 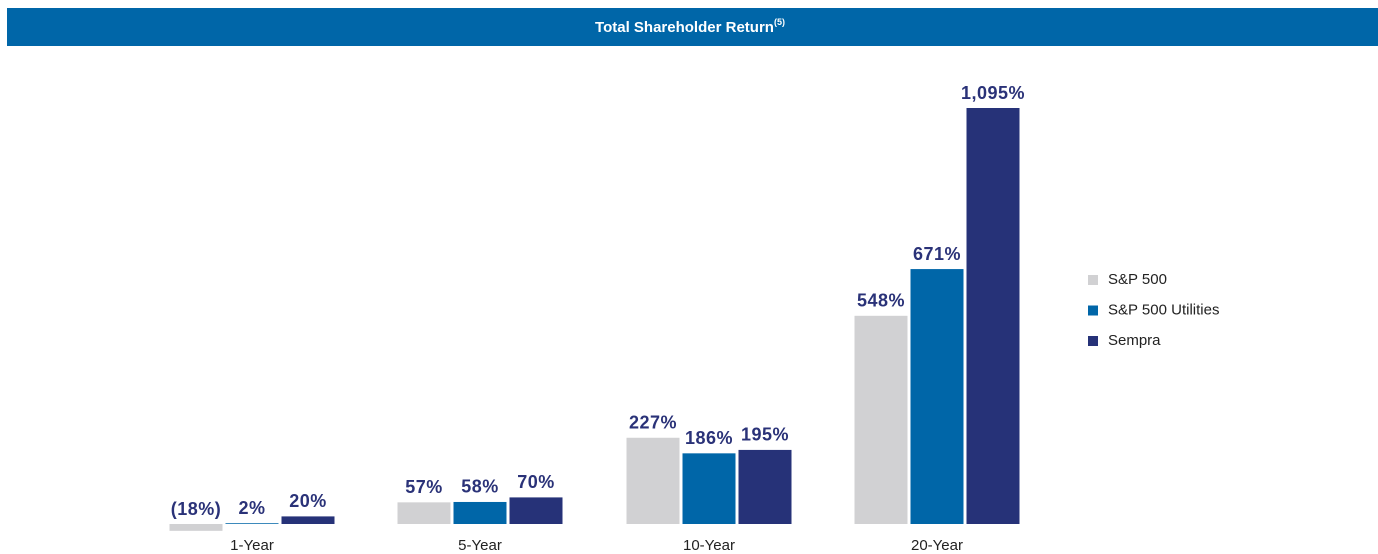 What do you see at coordinates (709, 545) in the screenshot?
I see `x-tick-label: 10-Year` at bounding box center [709, 545].